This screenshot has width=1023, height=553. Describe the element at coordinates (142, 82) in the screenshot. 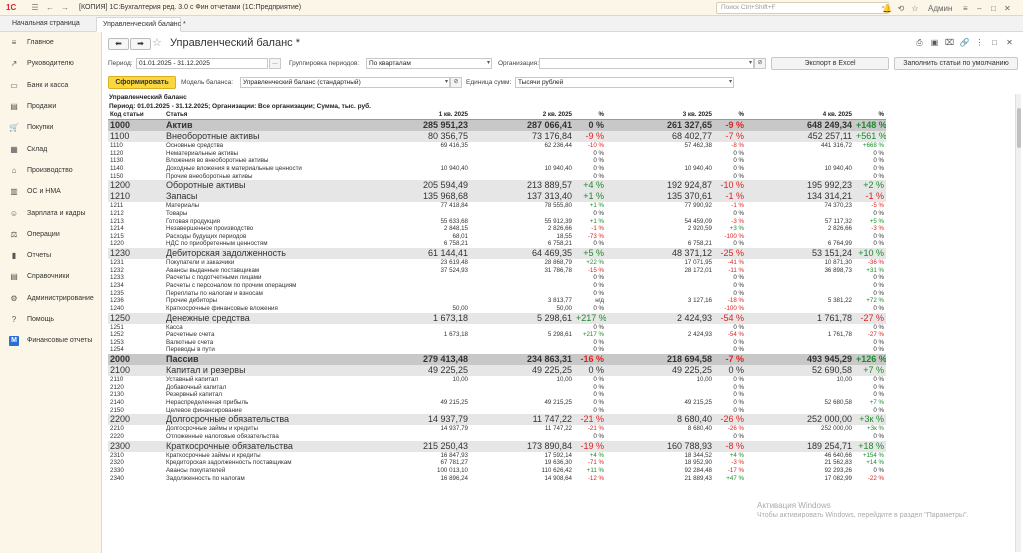

I see `generate-button: Сформировать` at that location.